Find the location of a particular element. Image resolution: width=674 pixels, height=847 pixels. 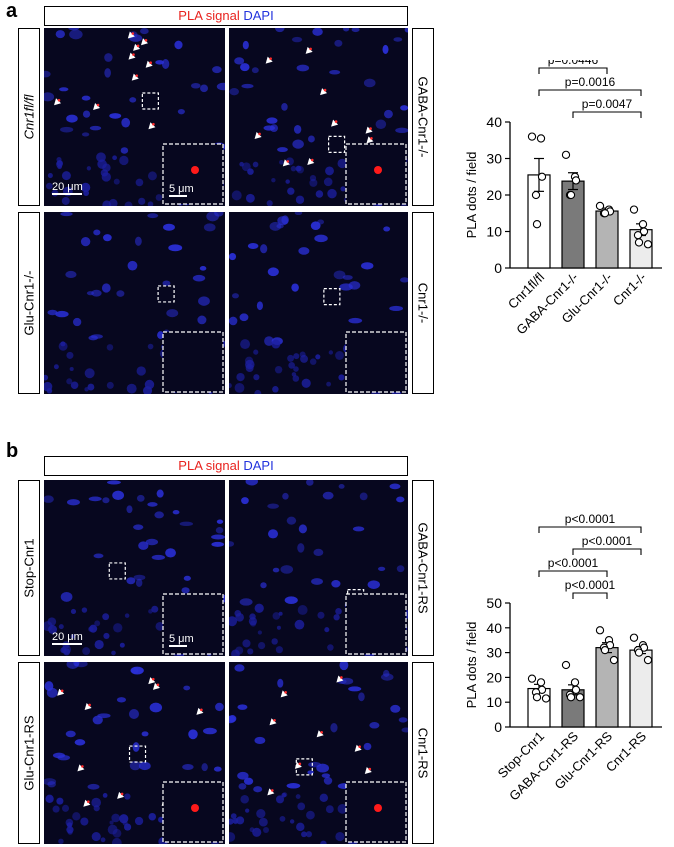

y-tick-label: 40 is located at coordinates (494, 122).